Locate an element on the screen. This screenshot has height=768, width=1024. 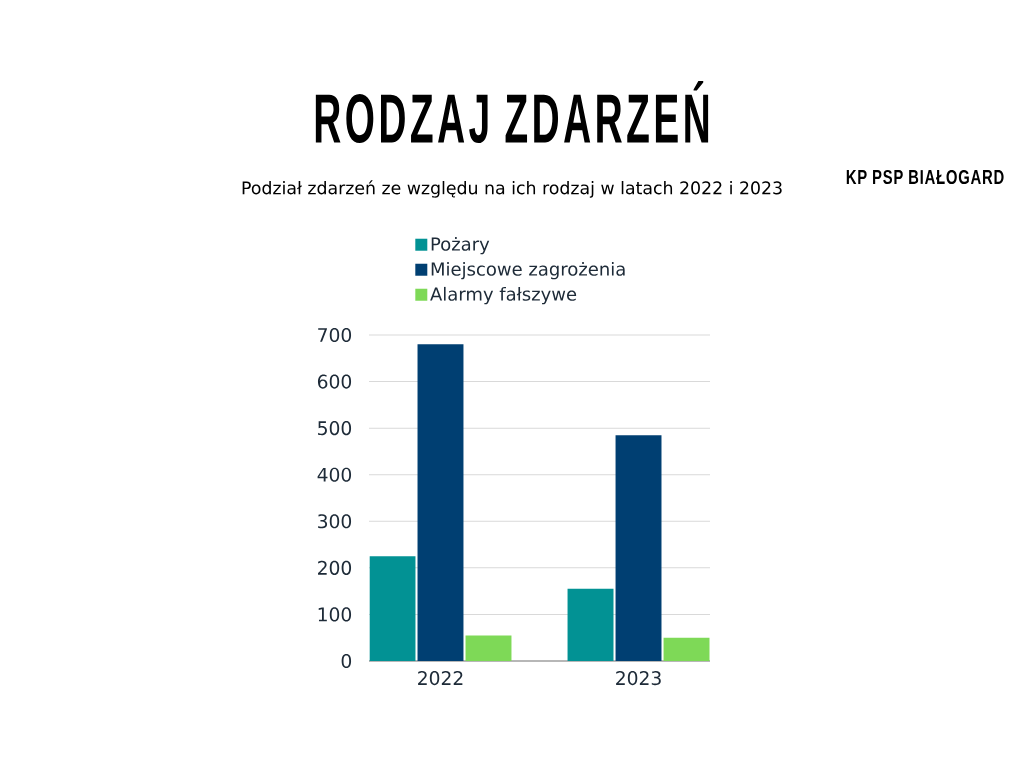
y-tick-label: 0 is located at coordinates (346, 661).